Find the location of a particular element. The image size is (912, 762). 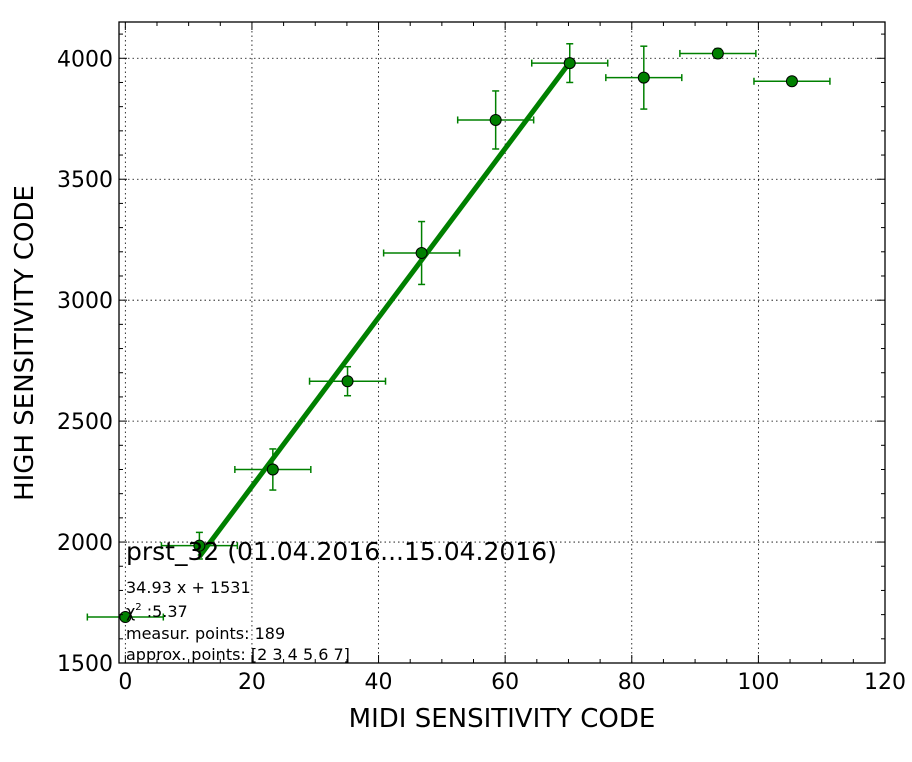

fit-equation: 34.93 x + 1531 is located at coordinates (188, 587).